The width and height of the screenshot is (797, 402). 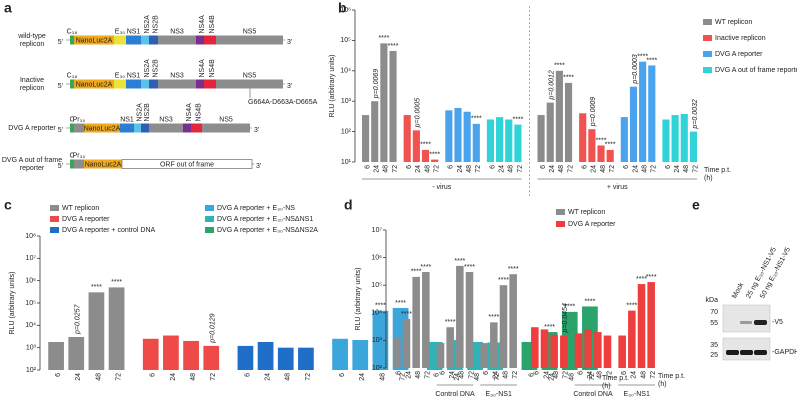 I want to click on y-tick-label: 10³, so click(x=377, y=340).